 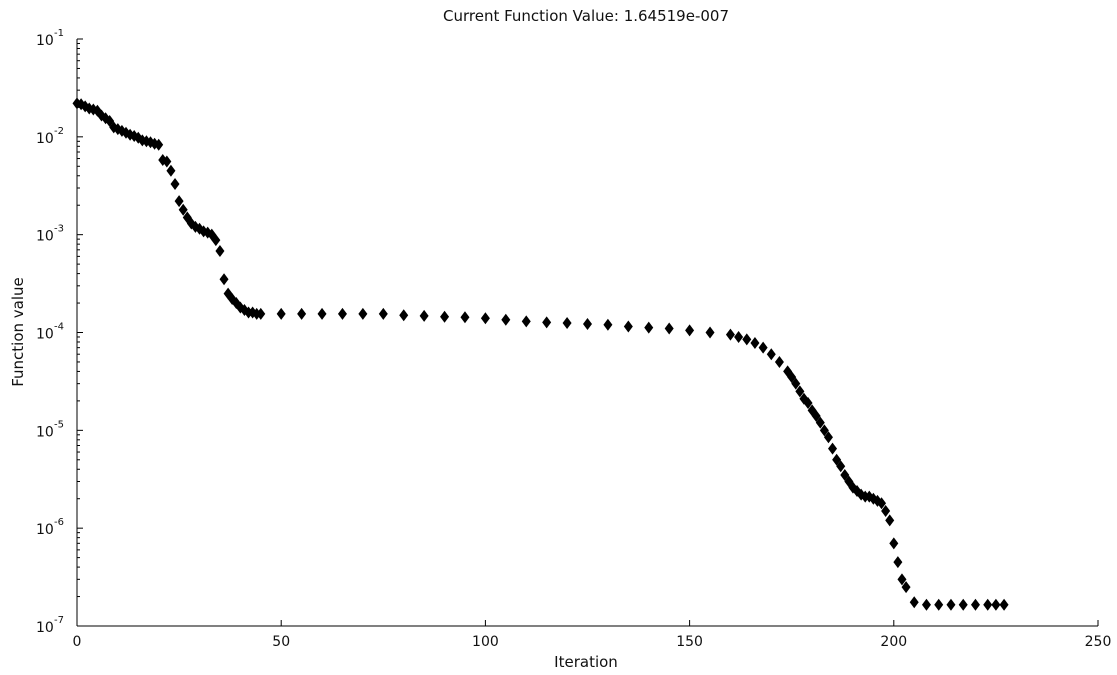 What do you see at coordinates (689, 642) in the screenshot?
I see `x-tick-label: 150` at bounding box center [689, 642].